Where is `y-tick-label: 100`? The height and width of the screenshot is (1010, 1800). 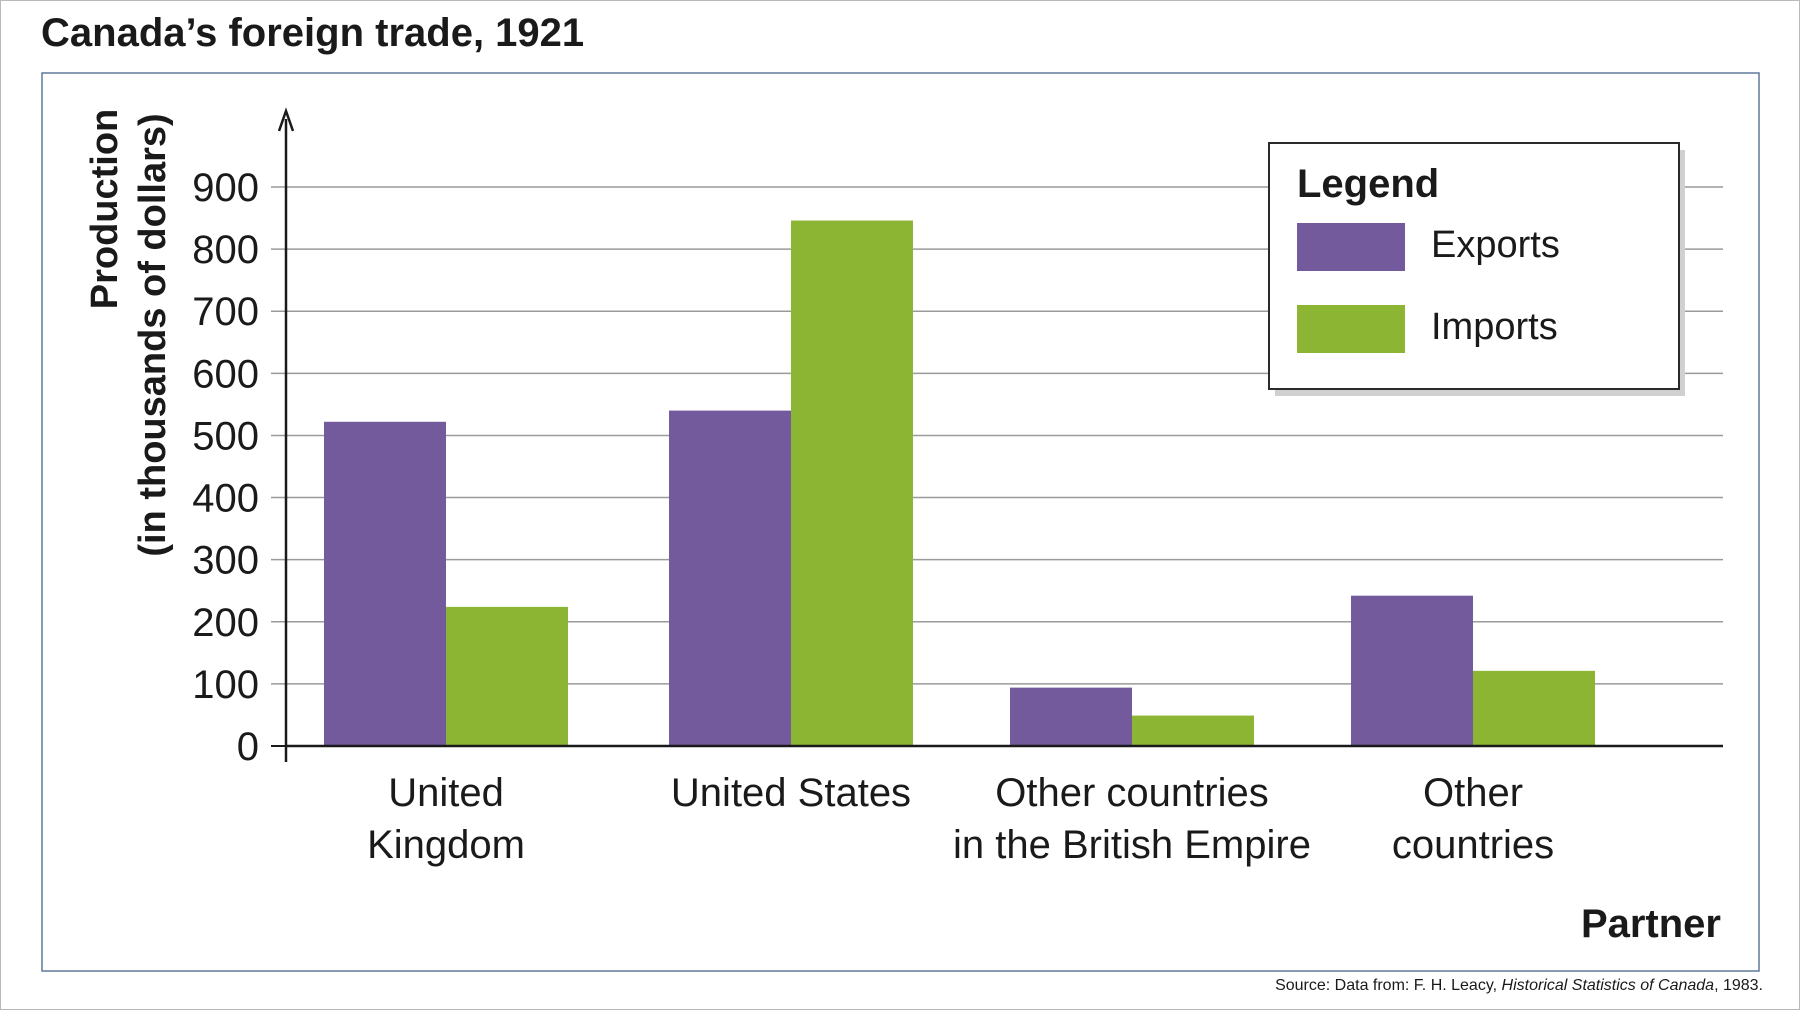 y-tick-label: 100 is located at coordinates (225, 685).